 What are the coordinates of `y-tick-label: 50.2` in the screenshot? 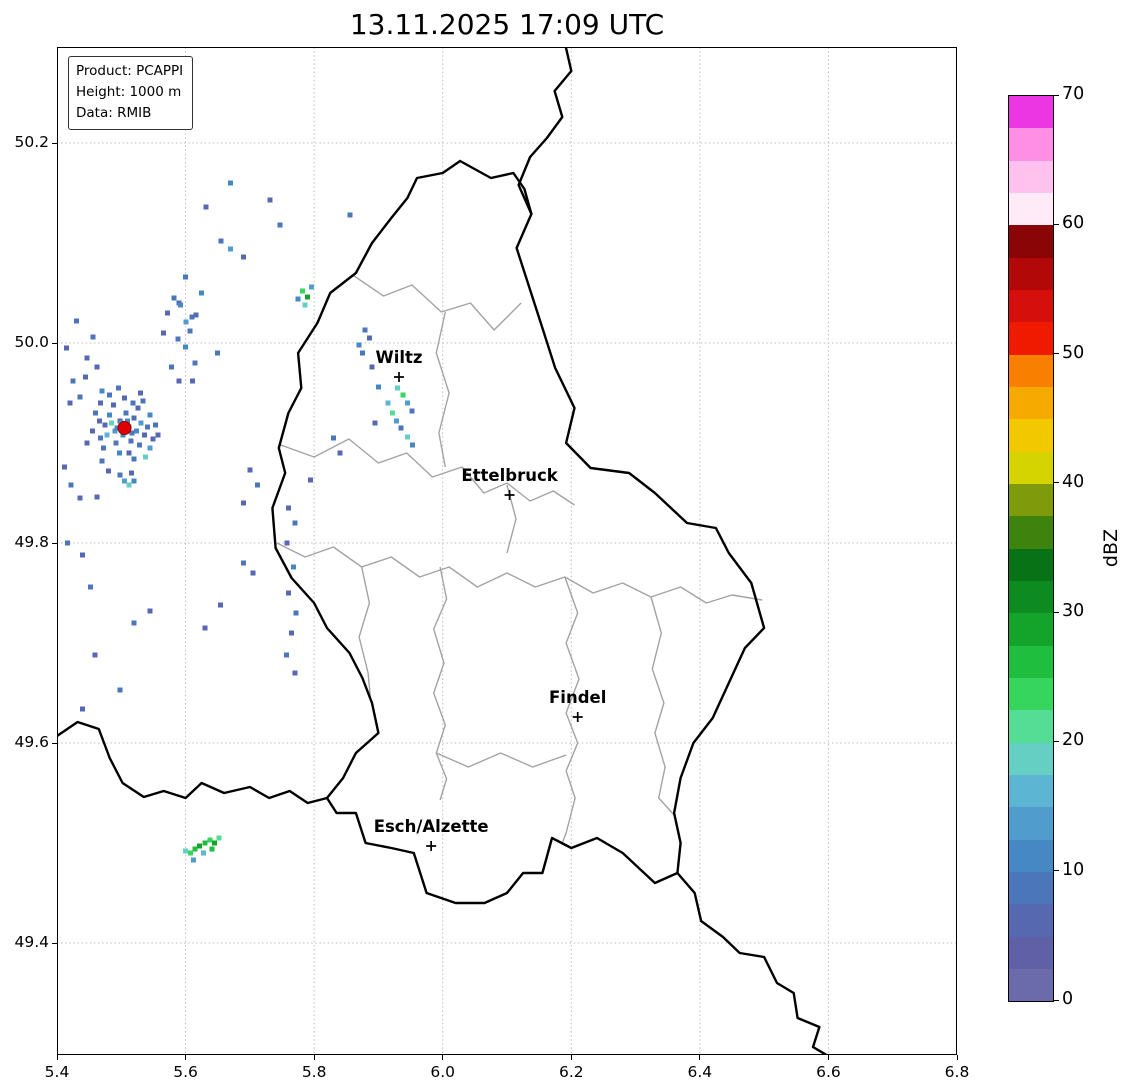 It's located at (31, 142).